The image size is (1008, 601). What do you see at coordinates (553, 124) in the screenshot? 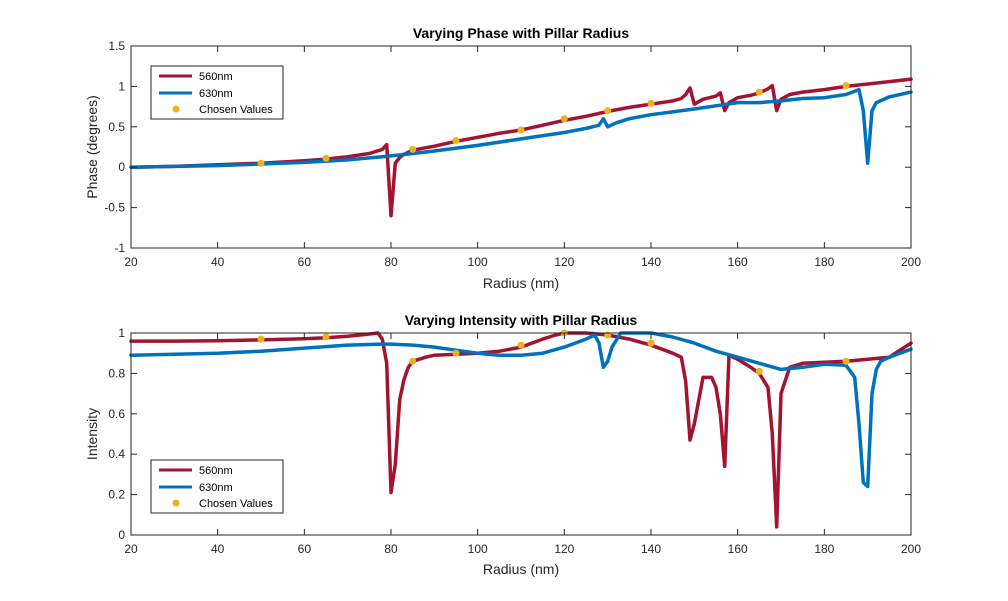
I see `phase-chosen-points` at bounding box center [553, 124].